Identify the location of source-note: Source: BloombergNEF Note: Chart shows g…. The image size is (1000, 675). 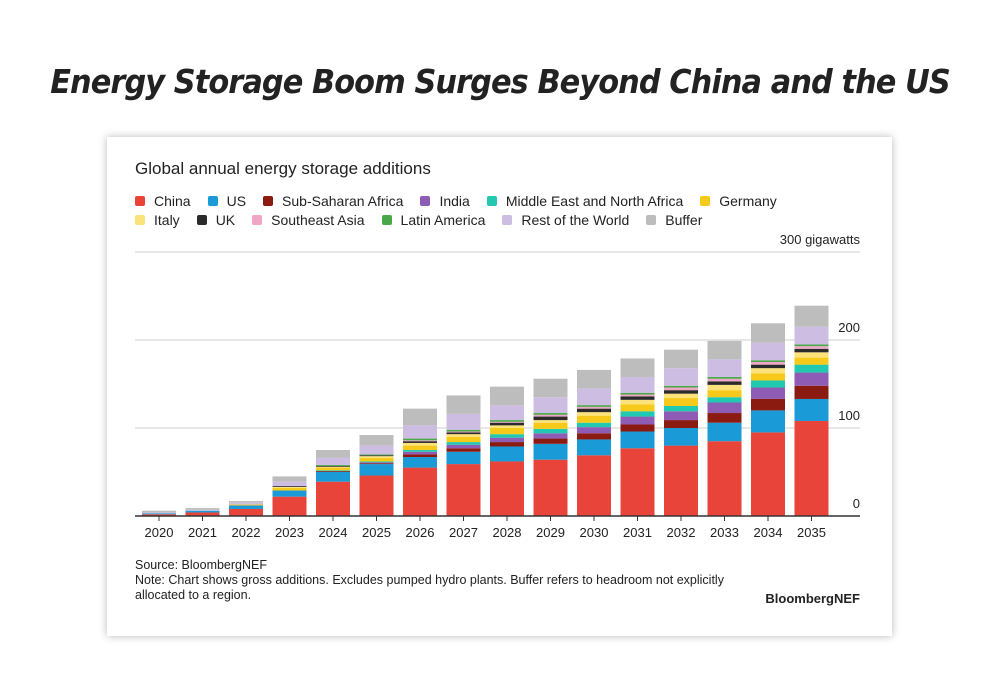
(455, 580).